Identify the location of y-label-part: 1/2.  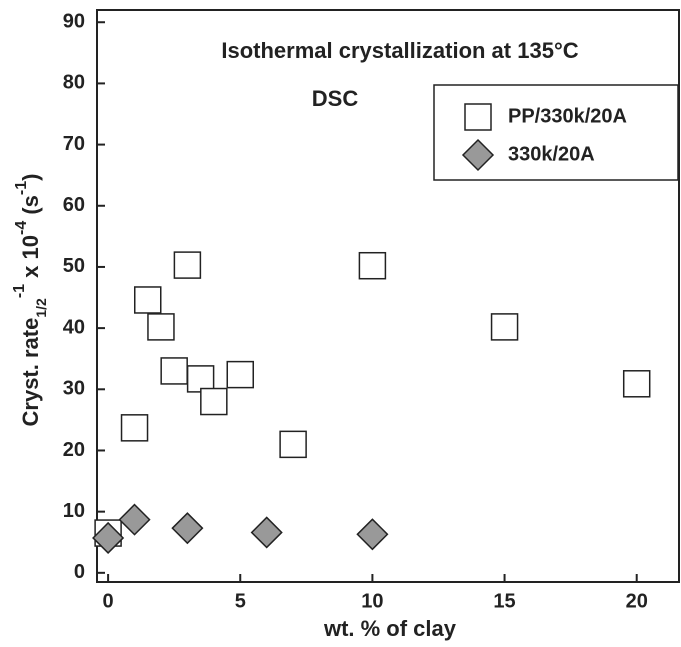
(41, 308).